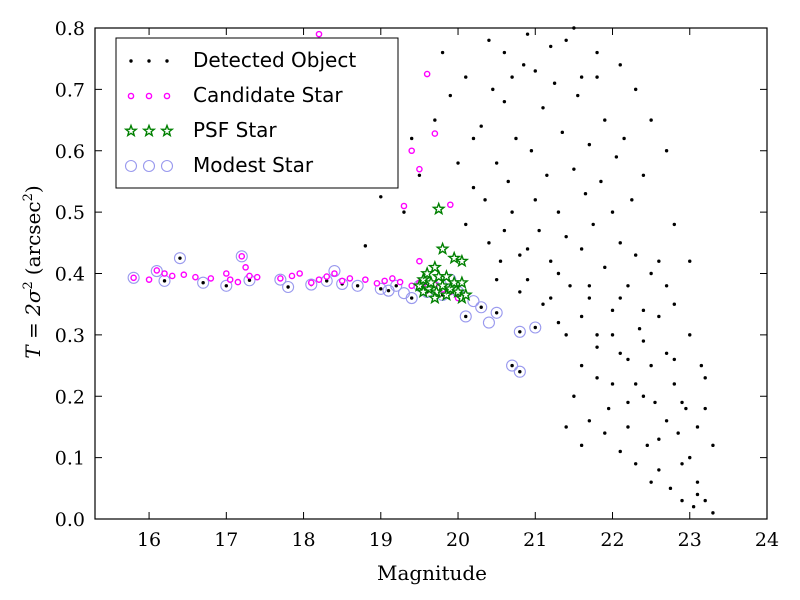  I want to click on x-tick-label: 17, so click(226, 540).